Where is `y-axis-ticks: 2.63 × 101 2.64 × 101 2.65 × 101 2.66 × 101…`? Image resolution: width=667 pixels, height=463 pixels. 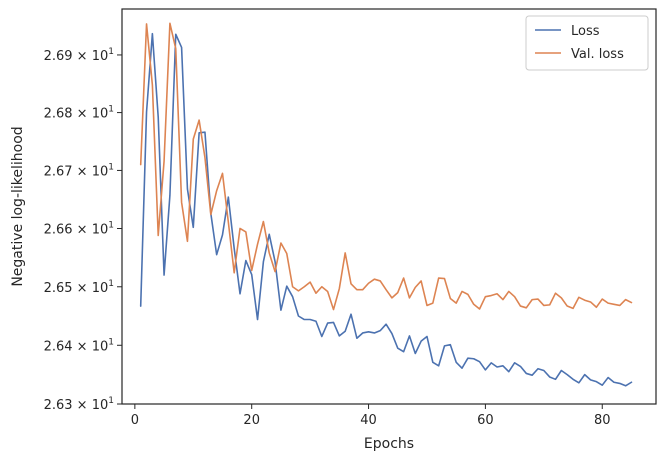
y-axis-ticks: 2.63 × 101 2.64 × 101 2.65 × 101 2.66 × 101… is located at coordinates (83, 230).